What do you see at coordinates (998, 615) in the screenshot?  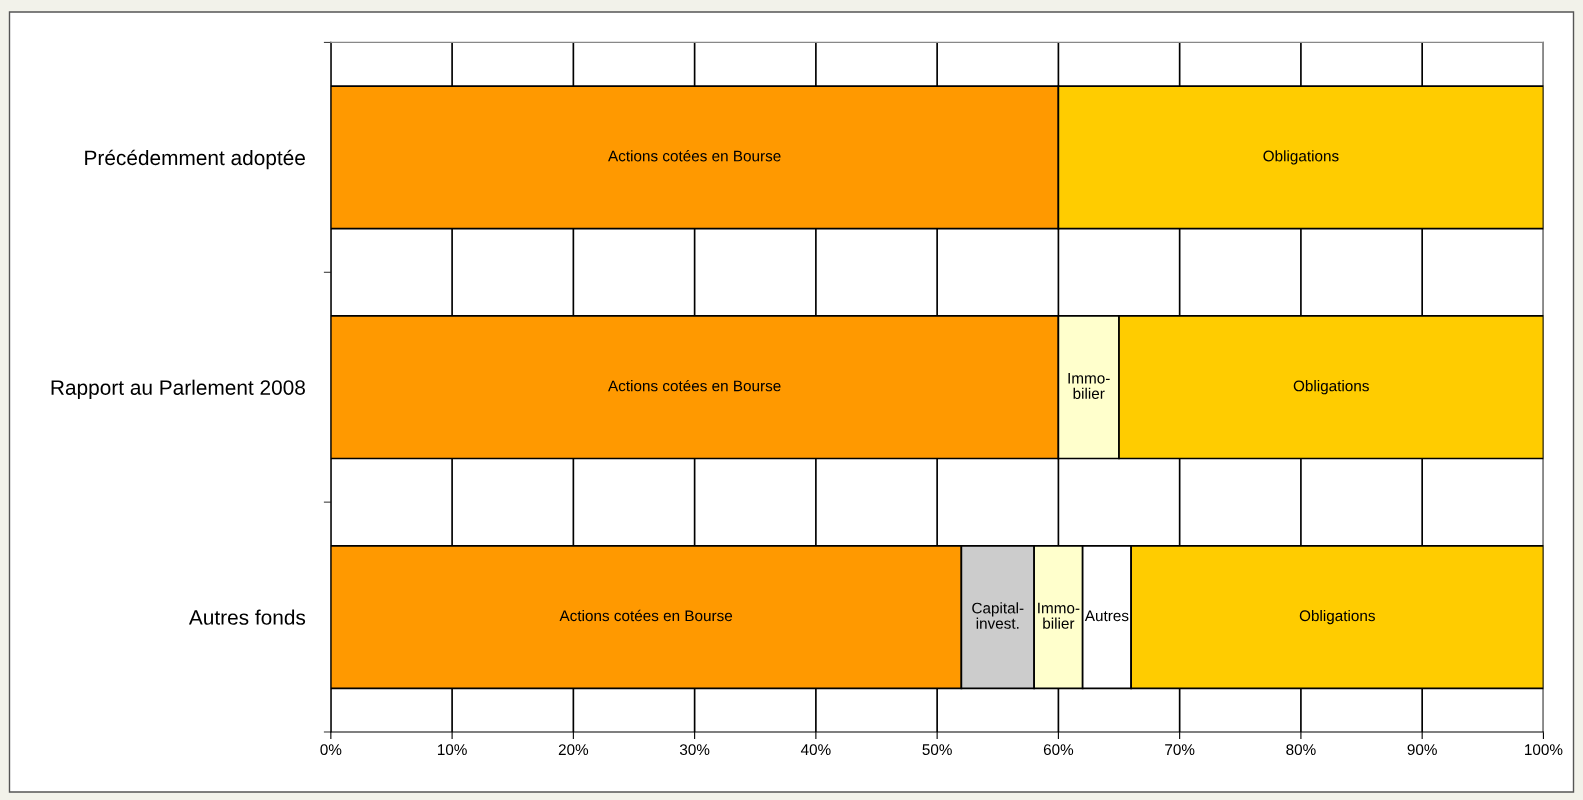 I see `series-label: Capital- invest.` at bounding box center [998, 615].